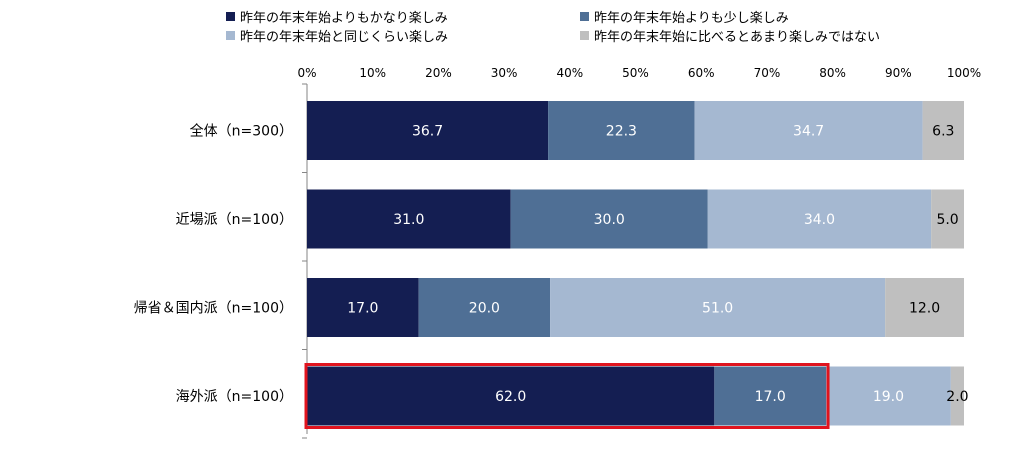 This screenshot has width=1024, height=451. I want to click on data-label: 6.3, so click(943, 132).